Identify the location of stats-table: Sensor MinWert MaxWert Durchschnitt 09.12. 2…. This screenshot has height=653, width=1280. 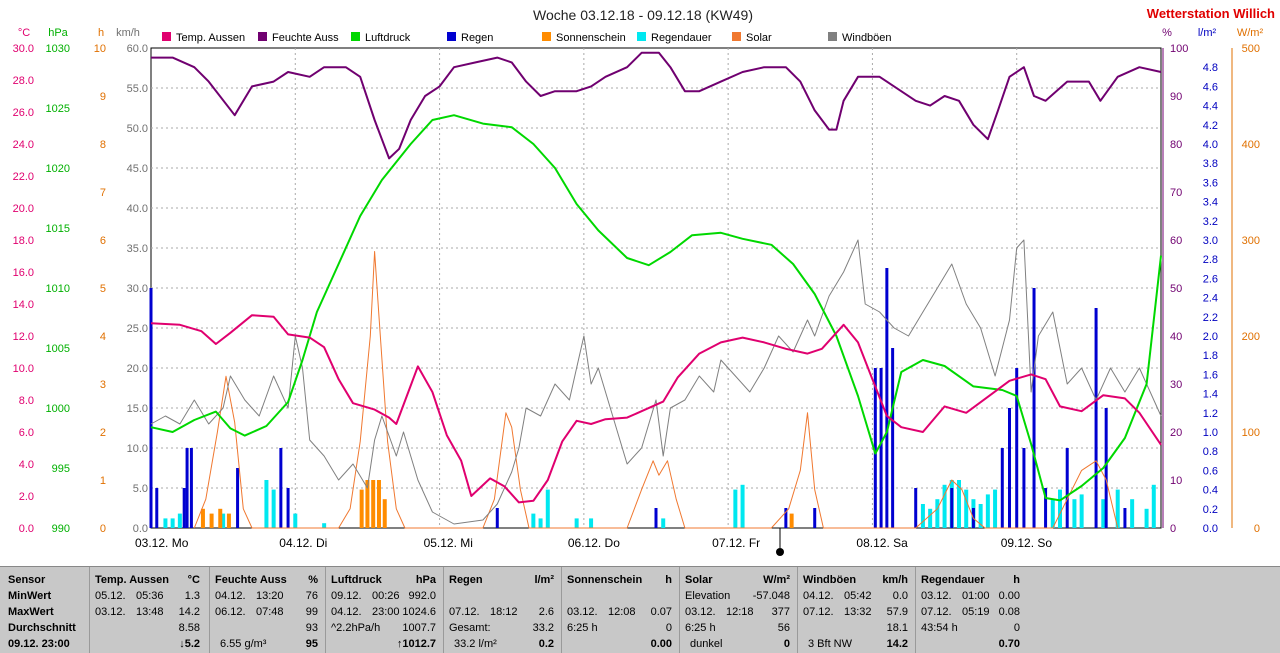
(640, 609).